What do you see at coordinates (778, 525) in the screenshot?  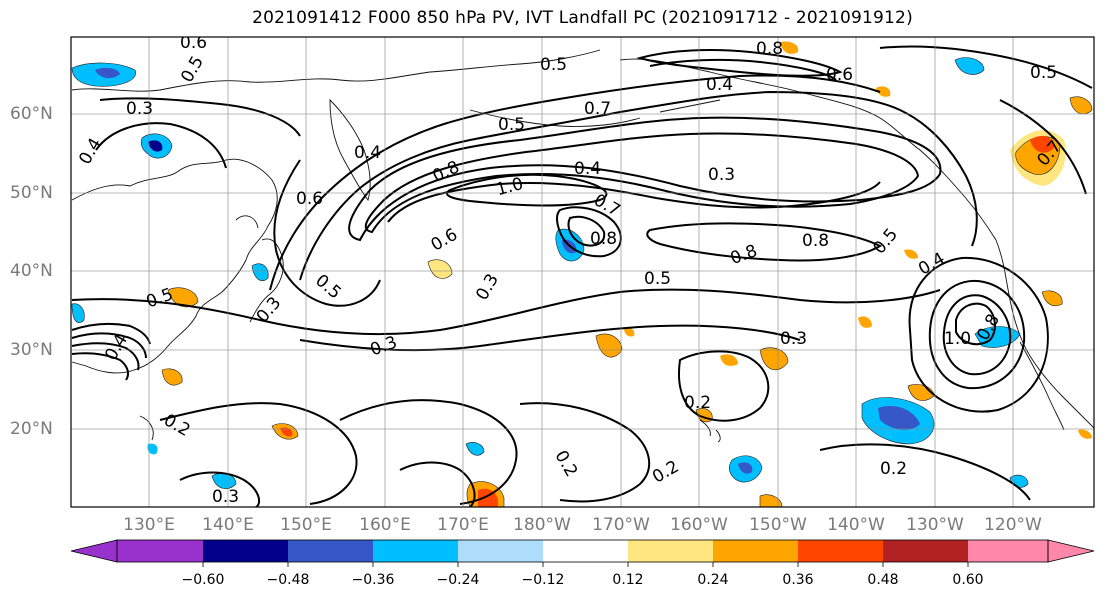 I see `longitude-label: 150°W` at bounding box center [778, 525].